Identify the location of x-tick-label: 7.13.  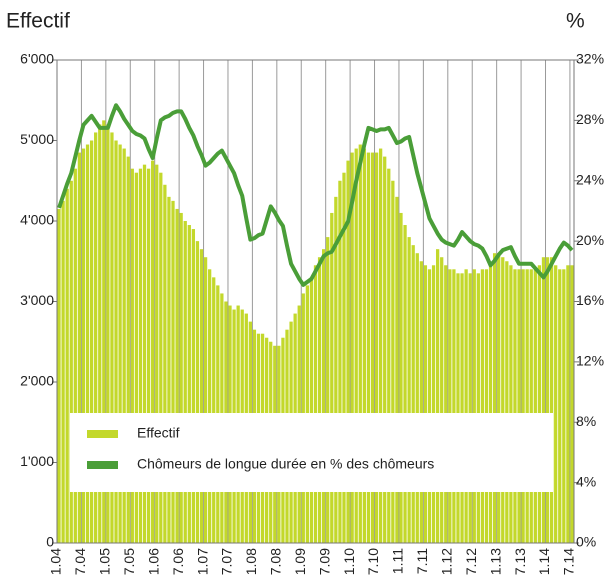
(520, 561).